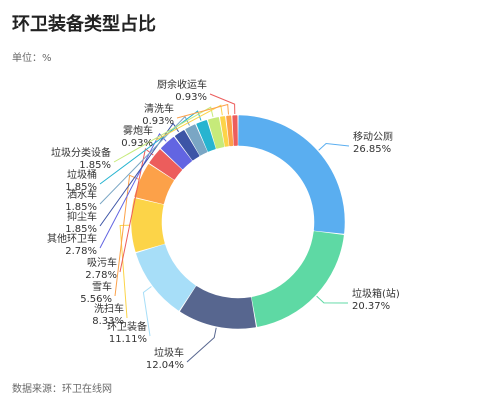 The width and height of the screenshot is (477, 405). Describe the element at coordinates (109, 308) in the screenshot. I see `slice-name-label: 洗扫车` at that location.